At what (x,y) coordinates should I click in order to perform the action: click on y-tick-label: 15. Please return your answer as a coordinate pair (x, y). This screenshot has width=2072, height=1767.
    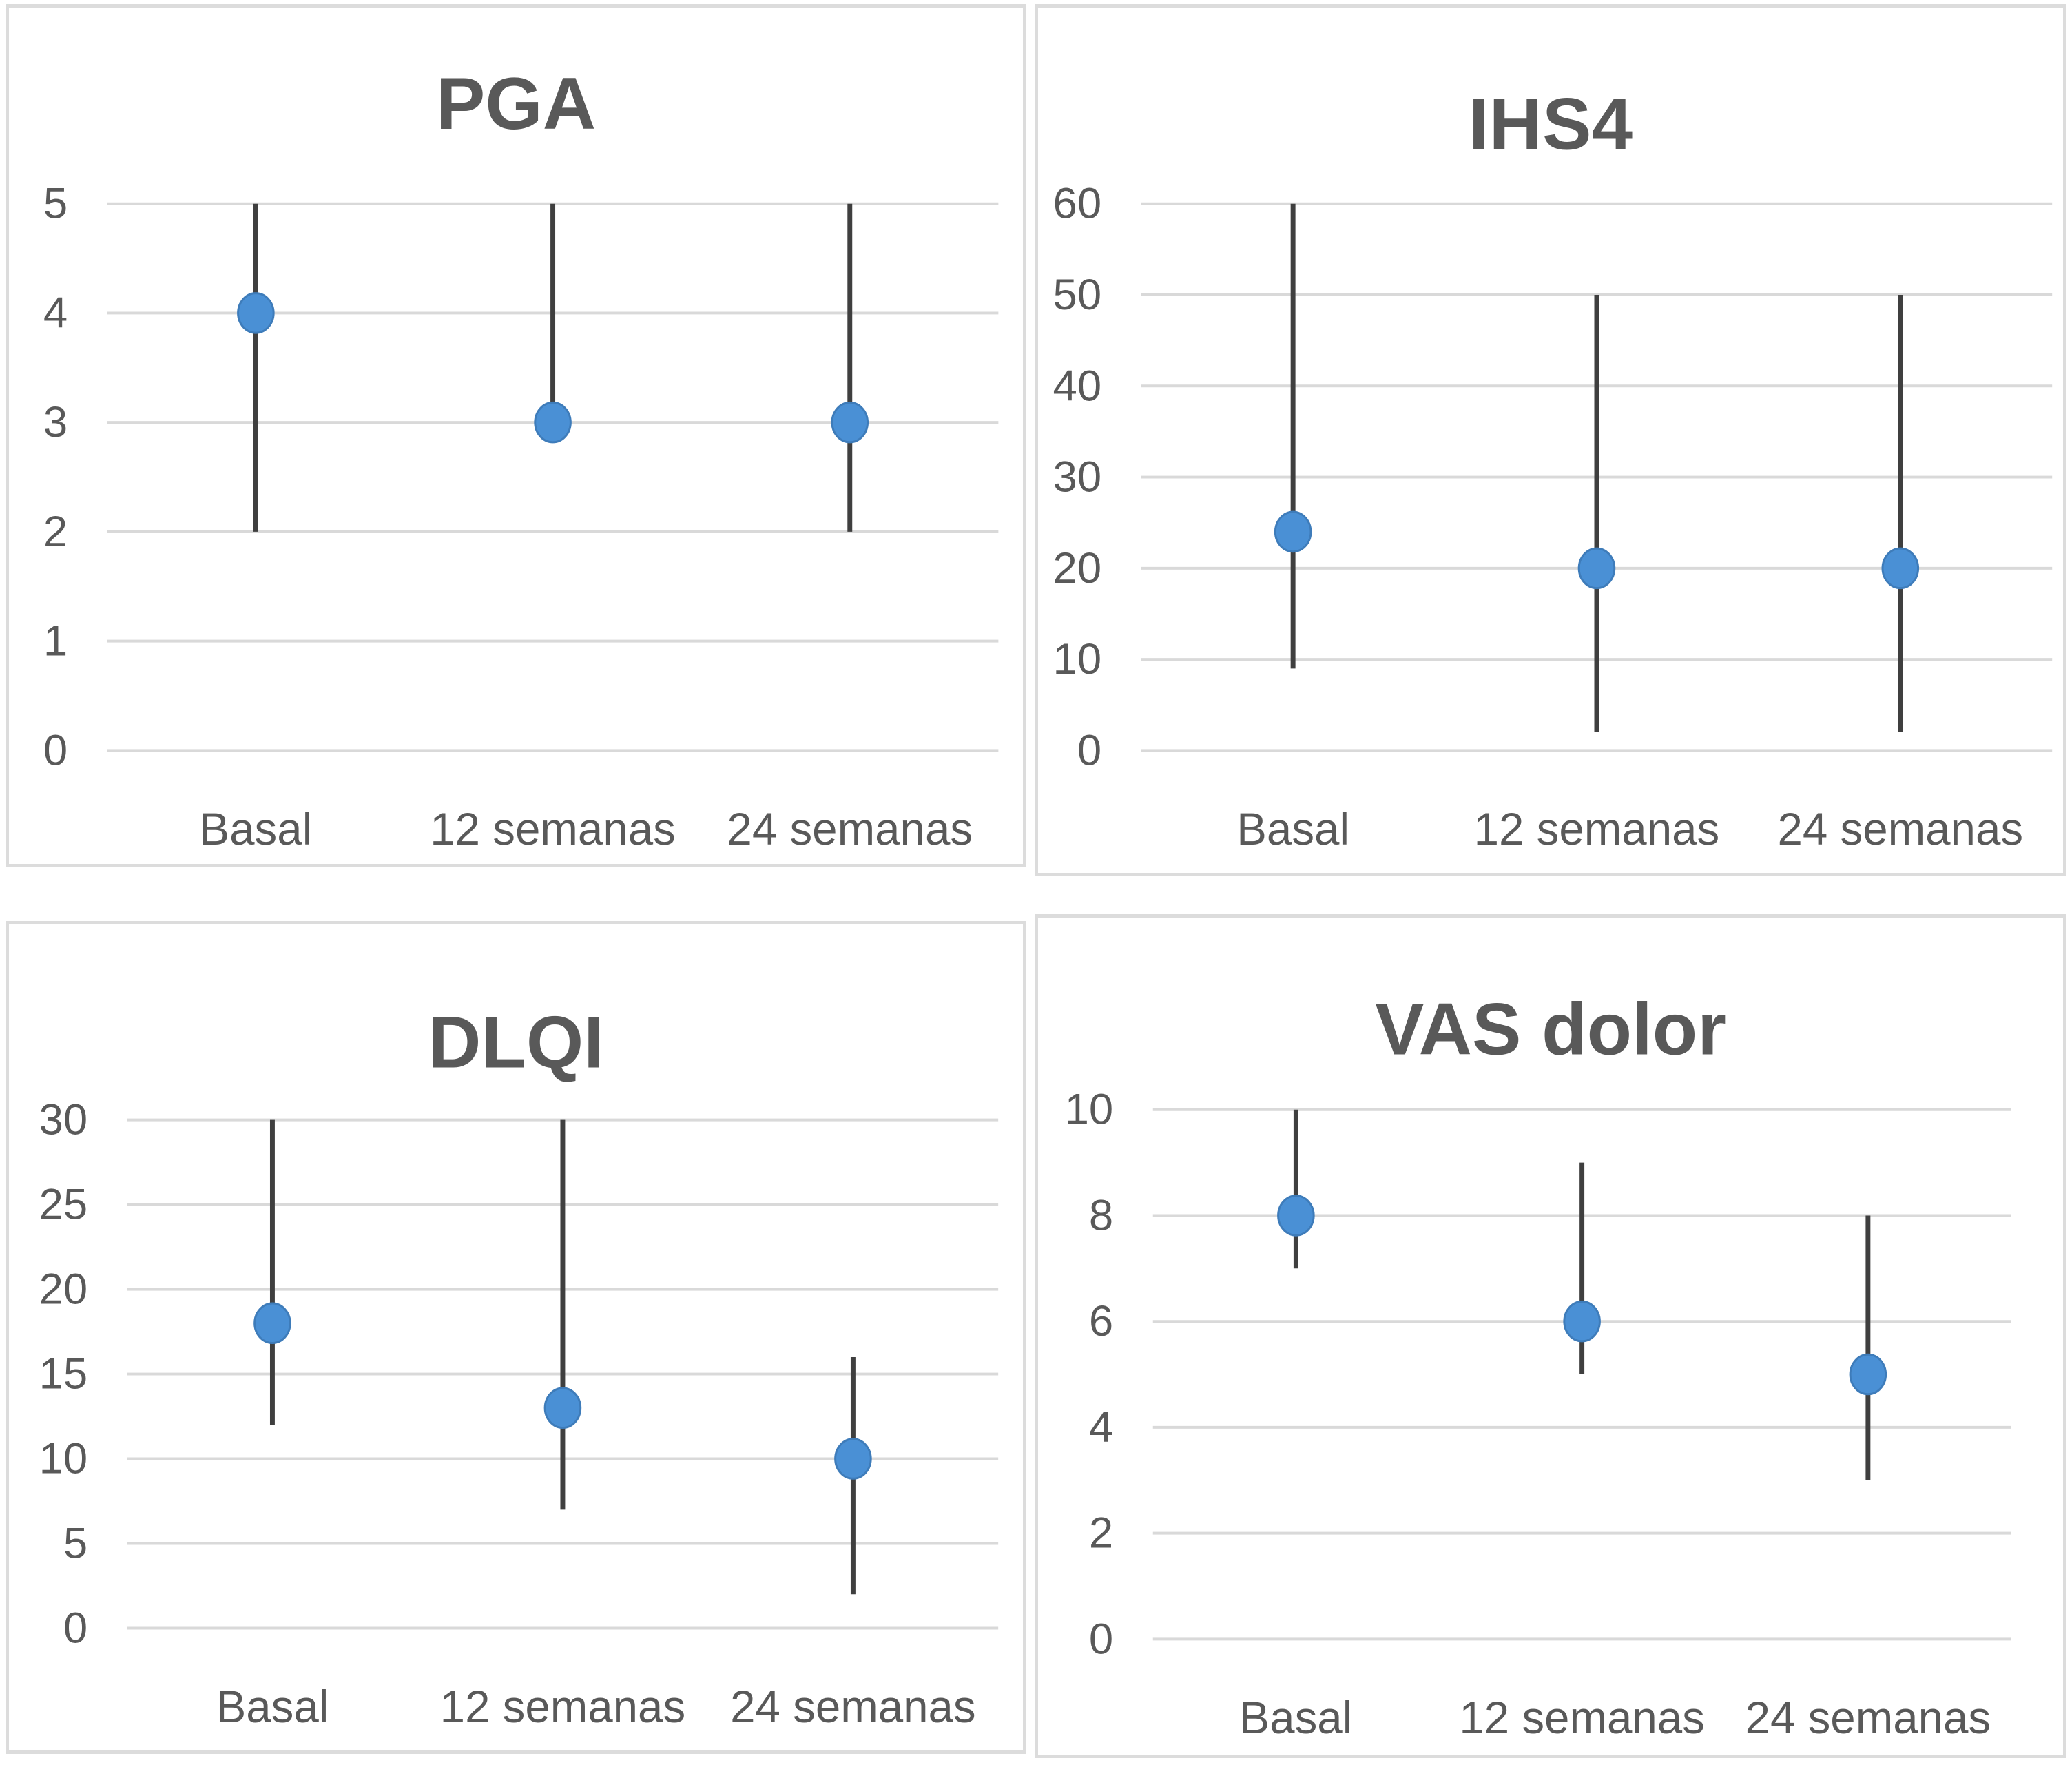
    Looking at the image, I should click on (63, 1374).